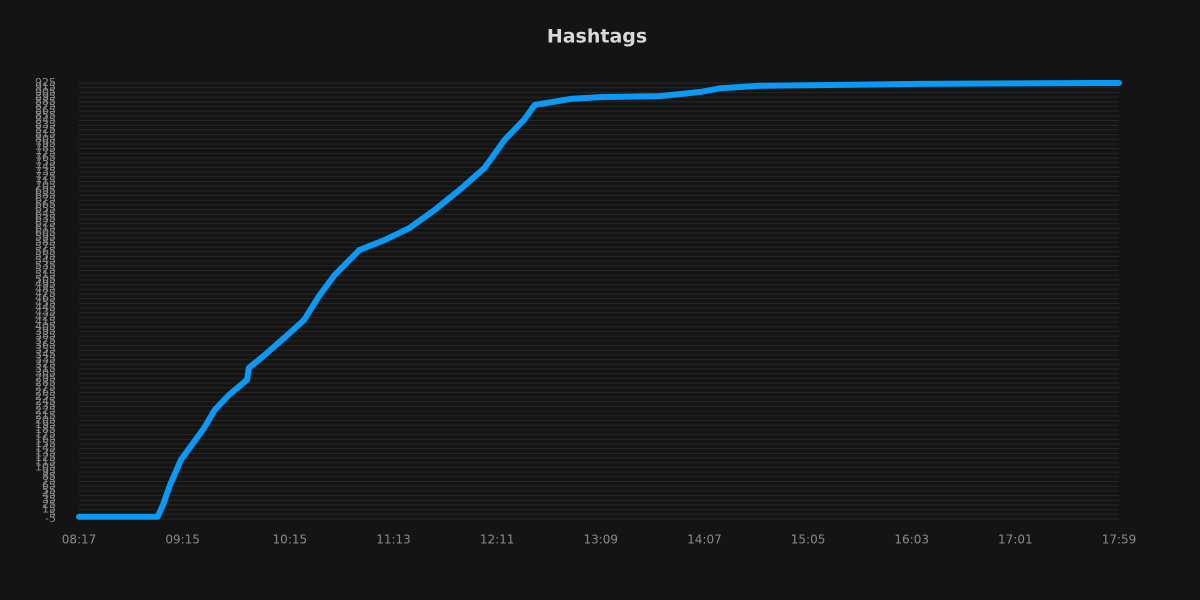  What do you see at coordinates (45, 396) in the screenshot?
I see `y-tick-label: 255` at bounding box center [45, 396].